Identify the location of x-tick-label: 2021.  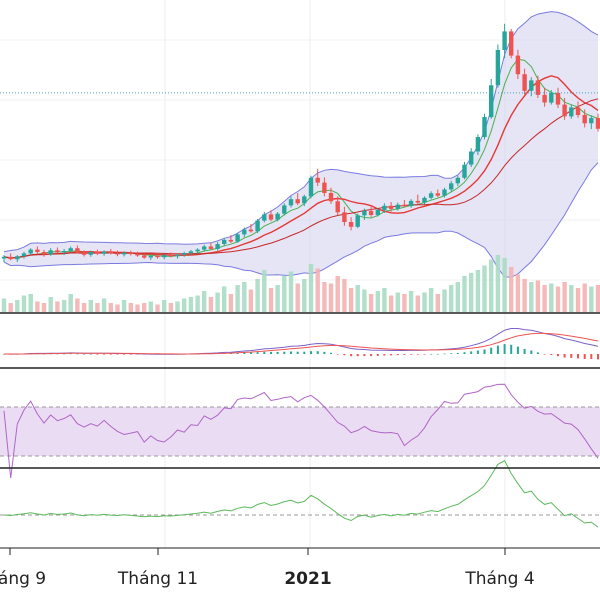
(307, 579).